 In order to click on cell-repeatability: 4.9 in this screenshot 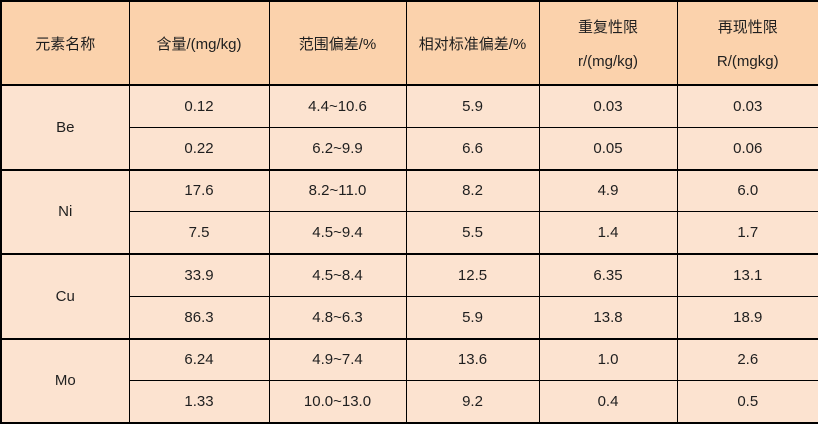, I will do `click(608, 190)`.